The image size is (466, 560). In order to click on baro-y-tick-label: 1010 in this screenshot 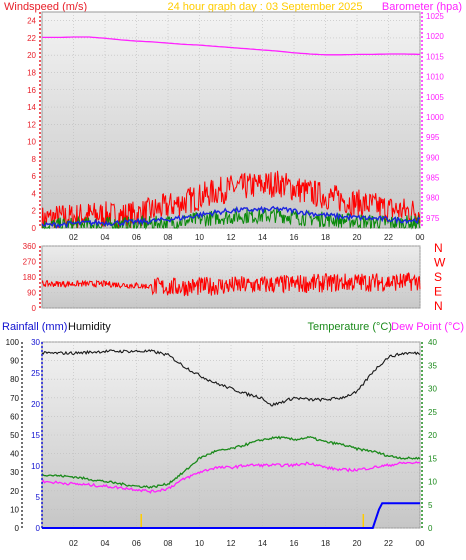, I will do `click(435, 77)`.